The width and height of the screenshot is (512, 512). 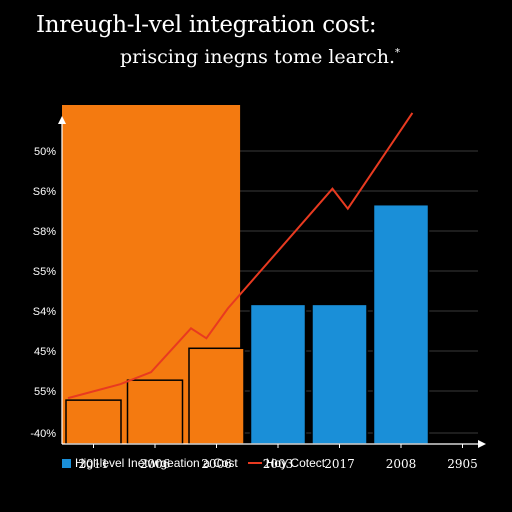 What do you see at coordinates (295, 463) in the screenshot?
I see `legend-line-label: Hoy Cotect` at bounding box center [295, 463].